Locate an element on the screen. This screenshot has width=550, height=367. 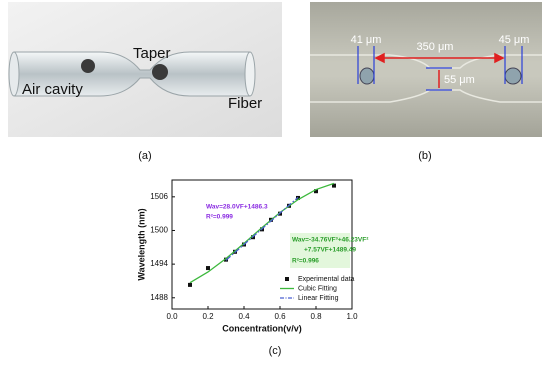
x-tick-label: 0.4 is located at coordinates (244, 316).